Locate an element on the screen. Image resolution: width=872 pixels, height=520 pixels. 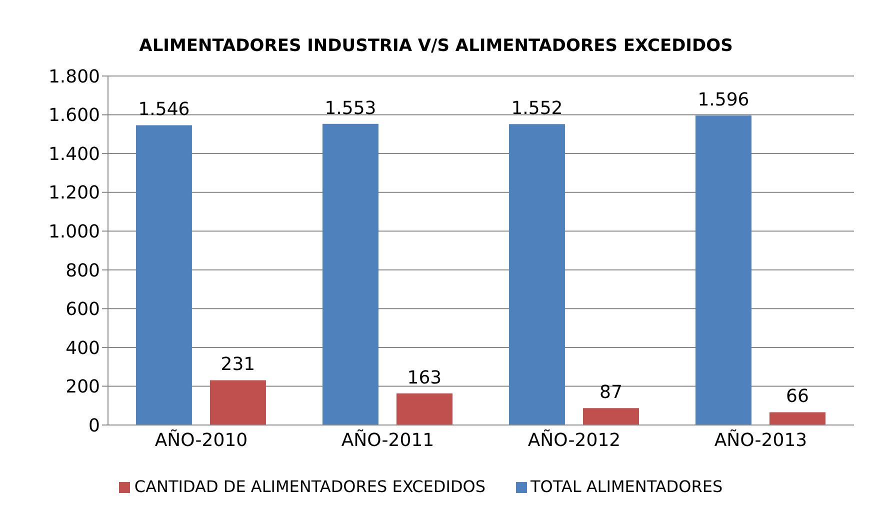
y-tick-label: 800 is located at coordinates (83, 271).